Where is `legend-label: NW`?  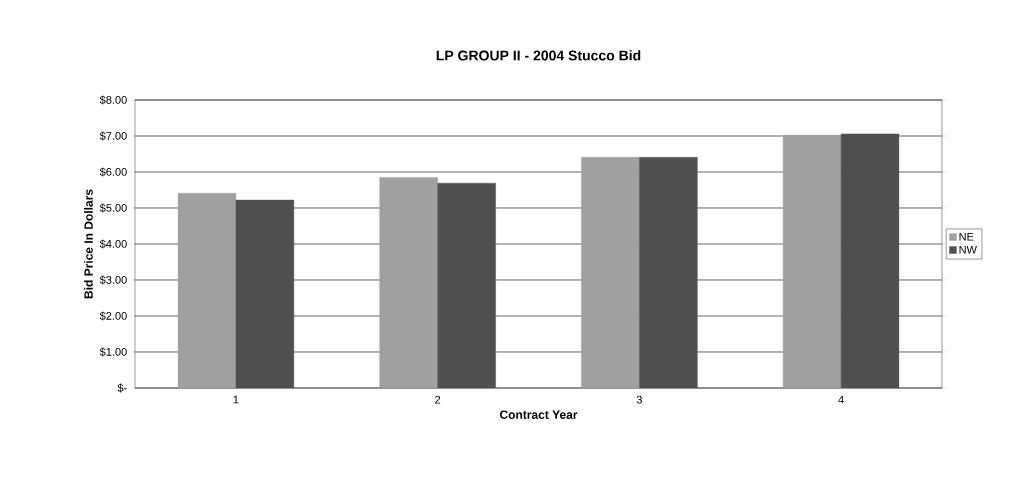
legend-label: NW is located at coordinates (968, 250).